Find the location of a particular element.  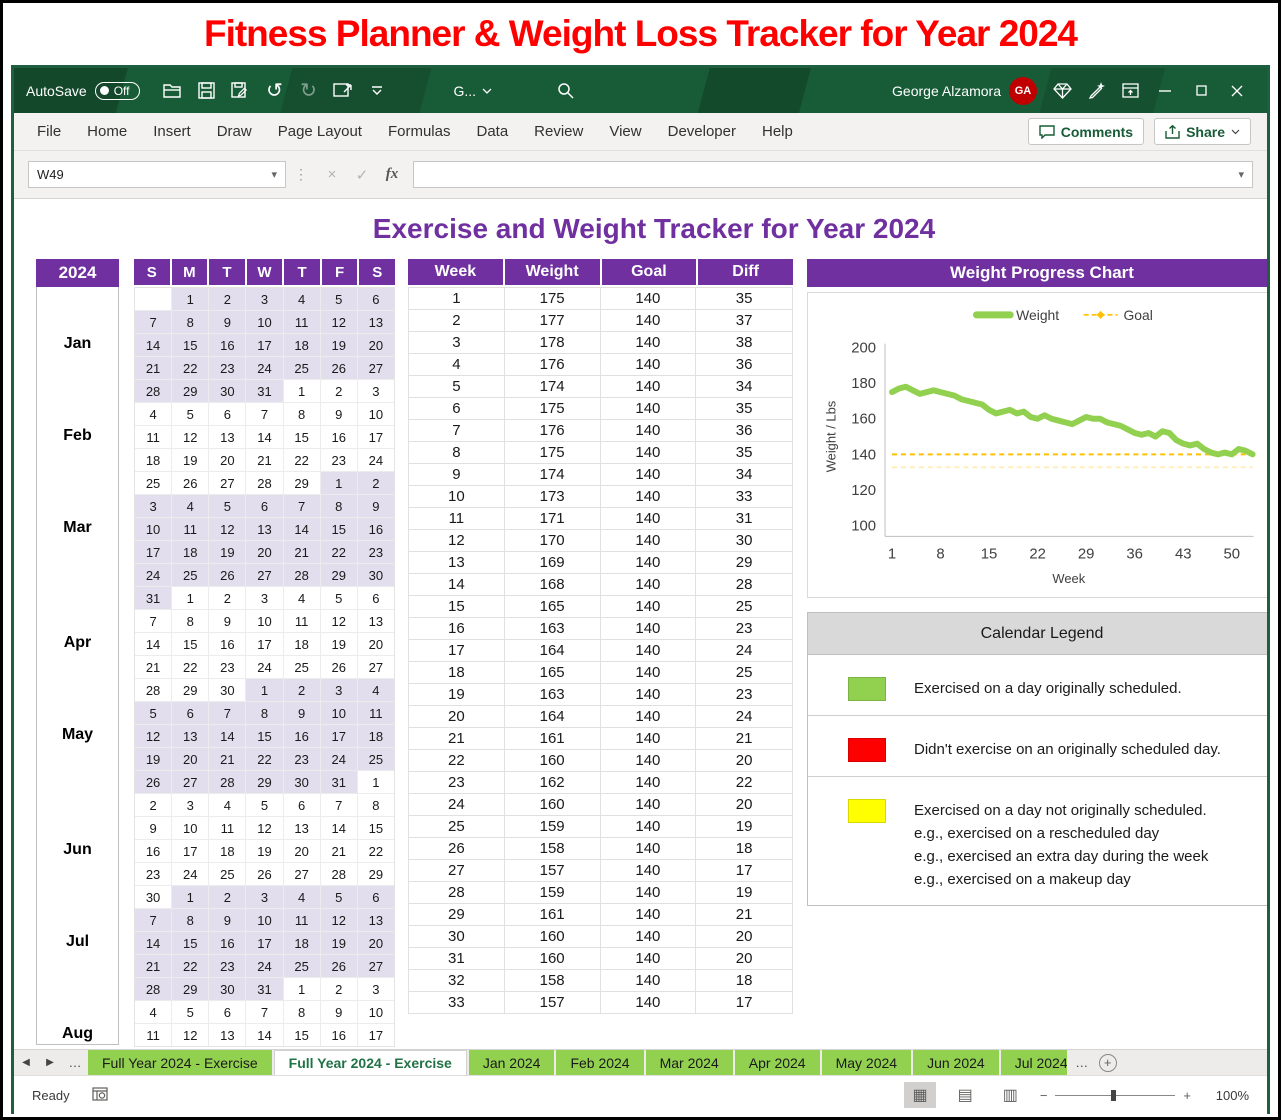

gem-icon is located at coordinates (1062, 91).